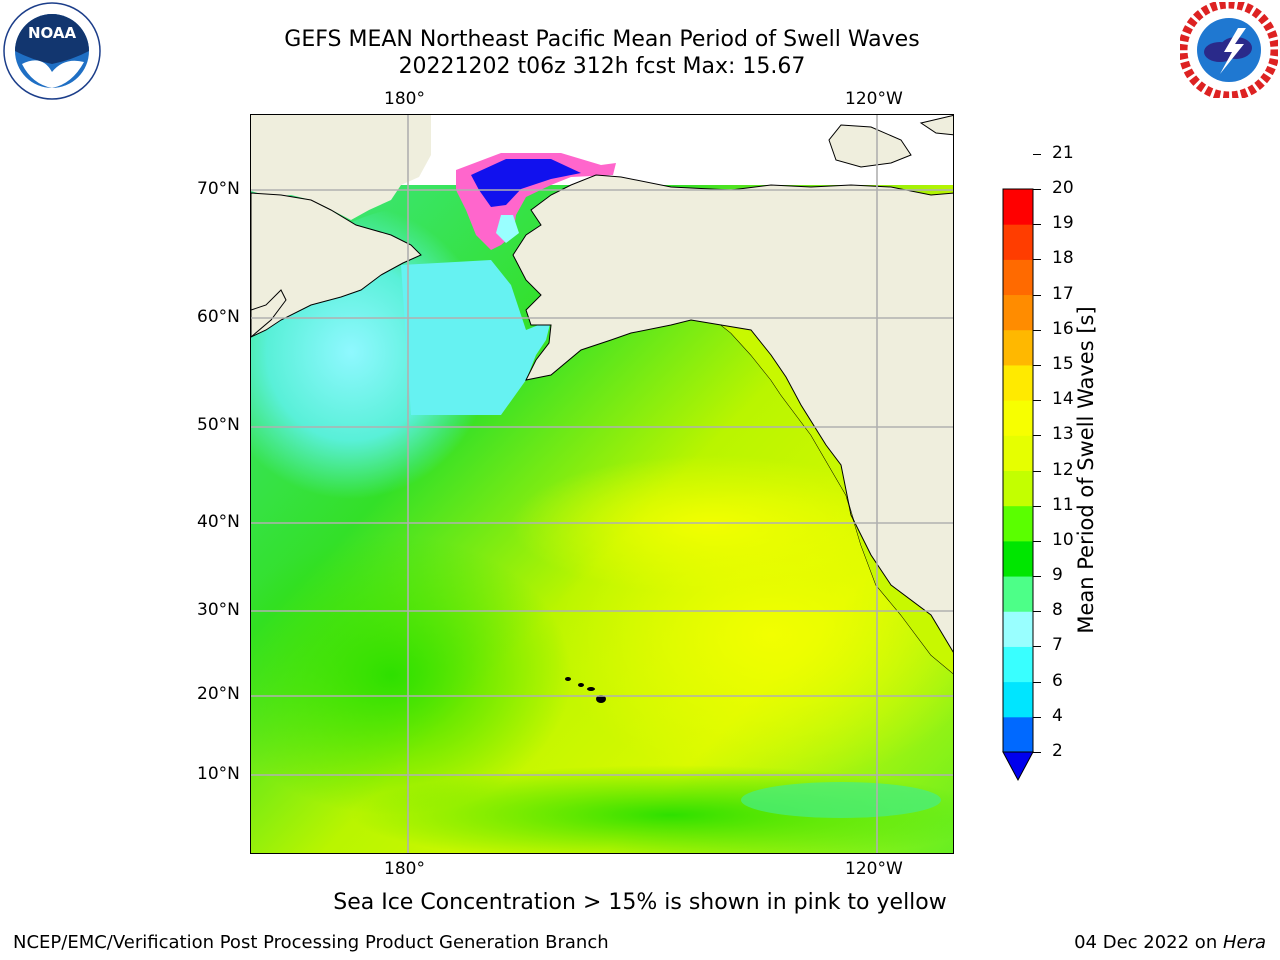 This screenshot has height=960, width=1280. What do you see at coordinates (218, 425) in the screenshot?
I see `lat-label-50n: 50°N` at bounding box center [218, 425].